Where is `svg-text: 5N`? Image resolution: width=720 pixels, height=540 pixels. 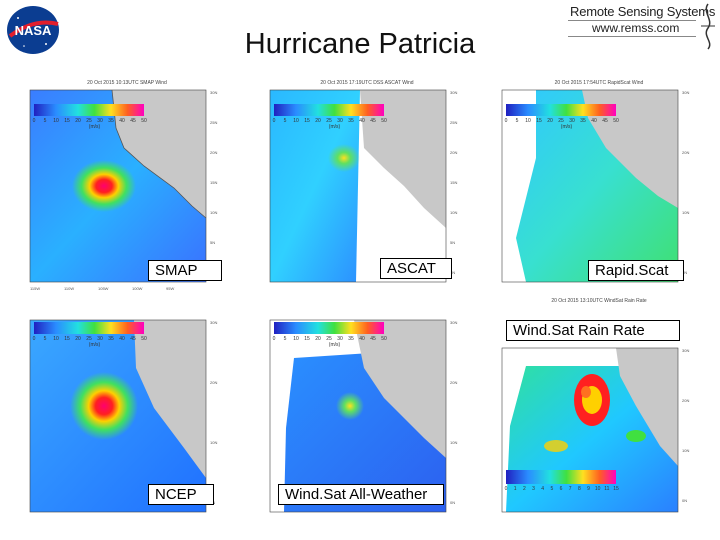
svg-text: 5N is located at coordinates (212, 242).